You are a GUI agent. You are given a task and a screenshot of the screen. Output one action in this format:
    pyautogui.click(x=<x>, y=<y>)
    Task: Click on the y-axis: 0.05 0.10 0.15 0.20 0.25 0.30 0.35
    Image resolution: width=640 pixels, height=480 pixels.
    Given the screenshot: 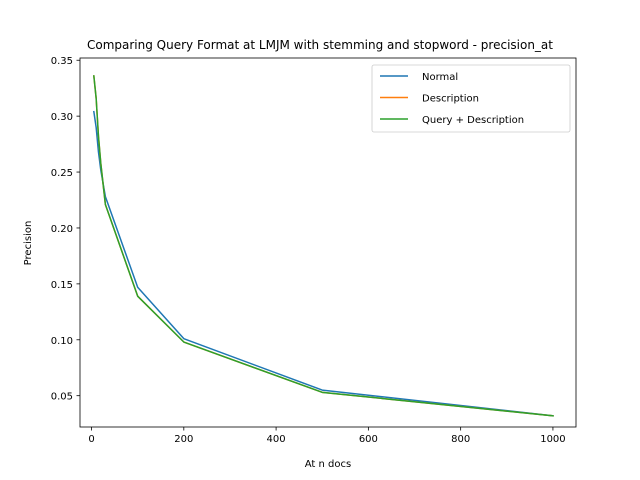 What is the action you would take?
    pyautogui.click(x=65, y=229)
    